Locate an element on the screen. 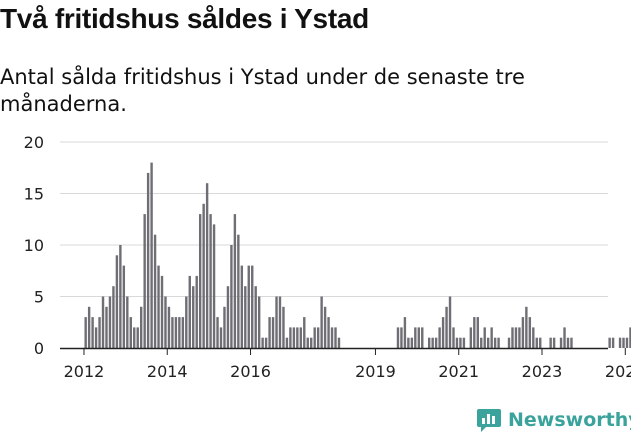 The height and width of the screenshot is (439, 631). y-tick-label: 5 is located at coordinates (39, 297).